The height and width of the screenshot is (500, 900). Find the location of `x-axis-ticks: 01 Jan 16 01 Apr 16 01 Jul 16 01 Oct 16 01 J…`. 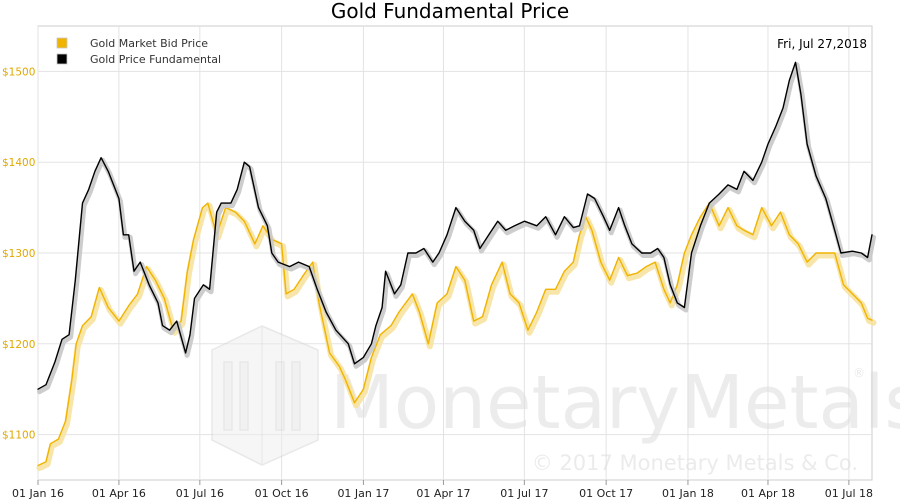

x-axis-ticks: 01 Jan 16 01 Apr 16 01 Jul 16 01 Oct 16 01 J… is located at coordinates (442, 490).